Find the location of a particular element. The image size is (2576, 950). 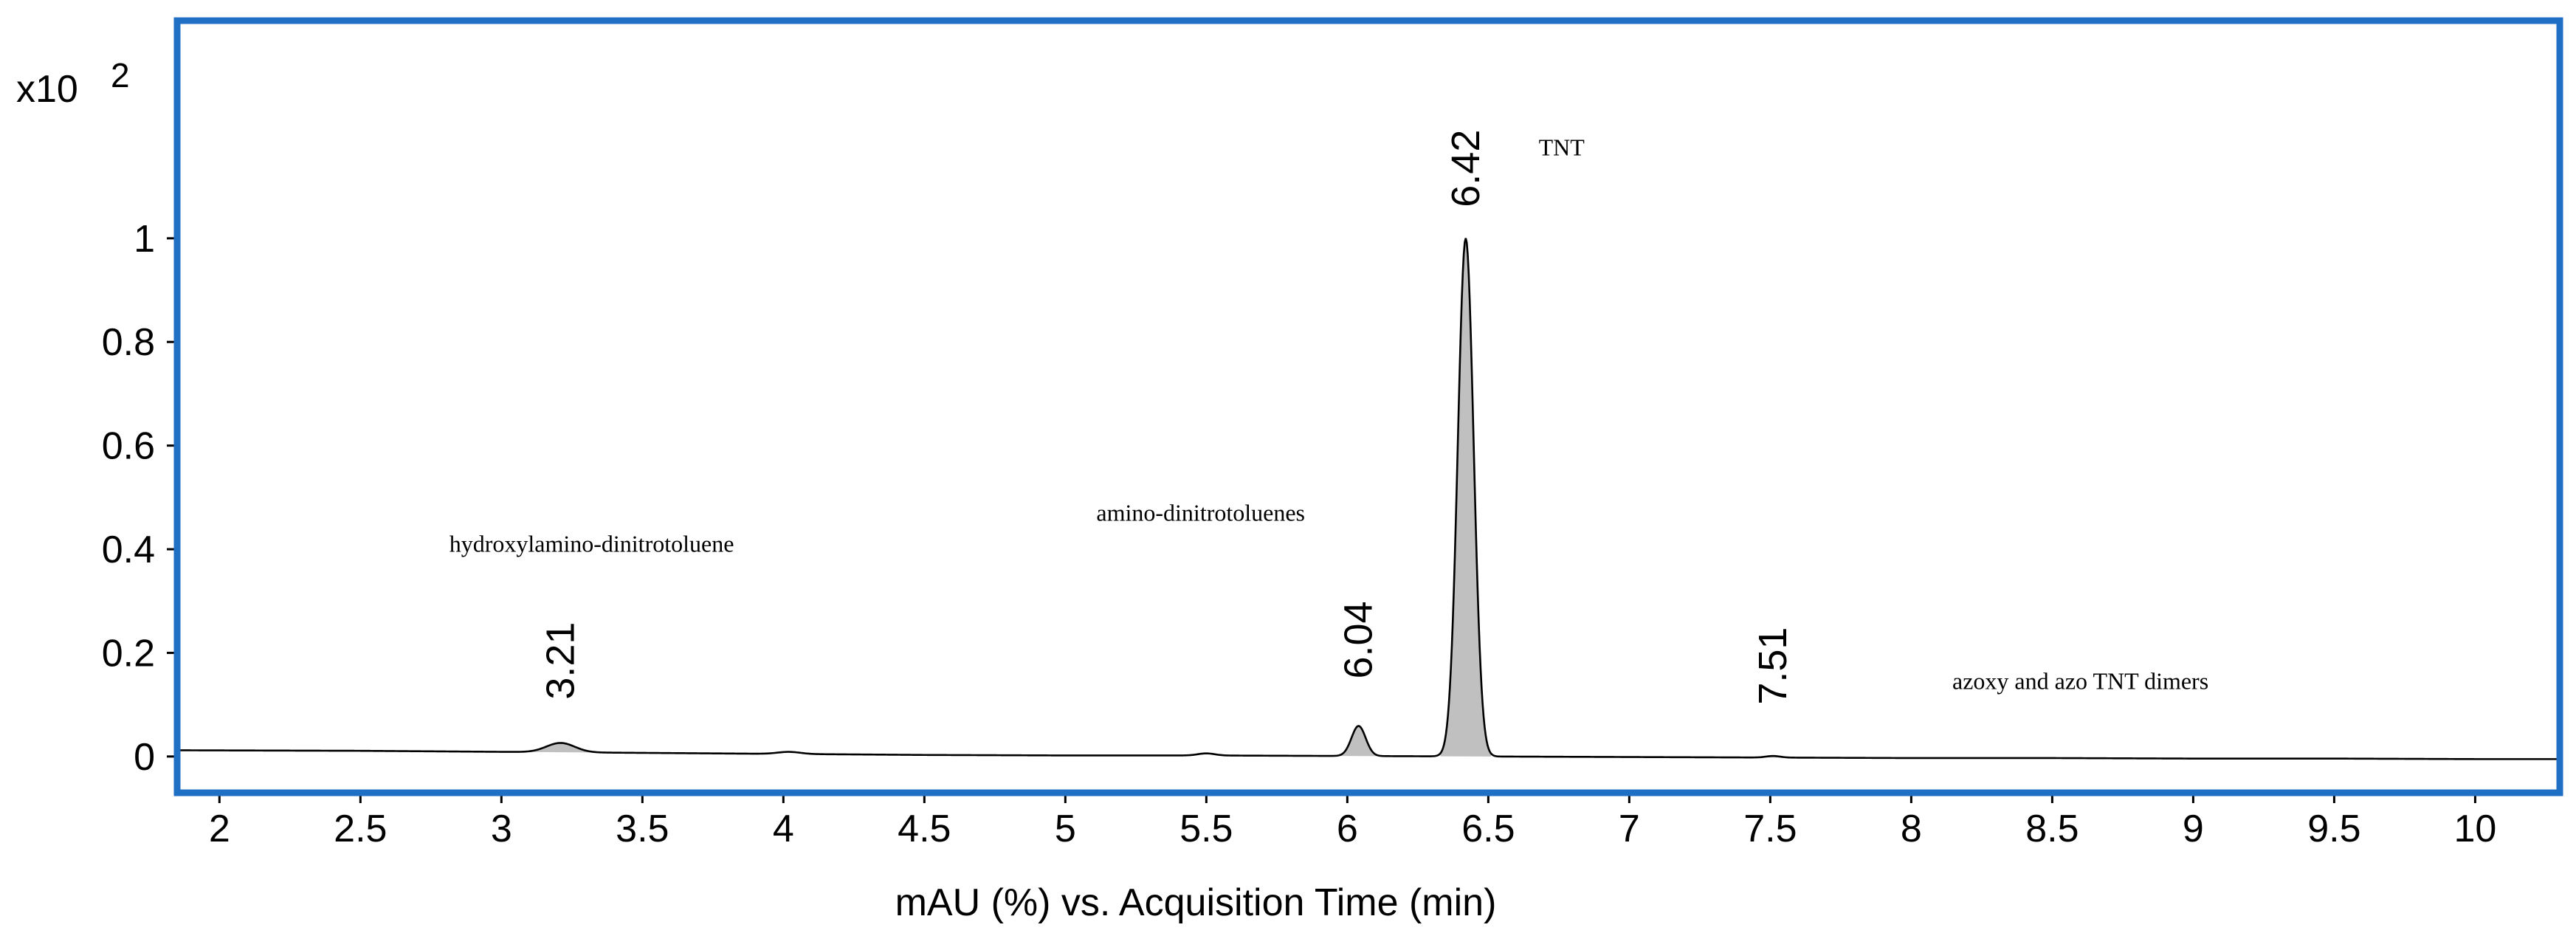

x-tick-label: 5.5 is located at coordinates (1206, 829).